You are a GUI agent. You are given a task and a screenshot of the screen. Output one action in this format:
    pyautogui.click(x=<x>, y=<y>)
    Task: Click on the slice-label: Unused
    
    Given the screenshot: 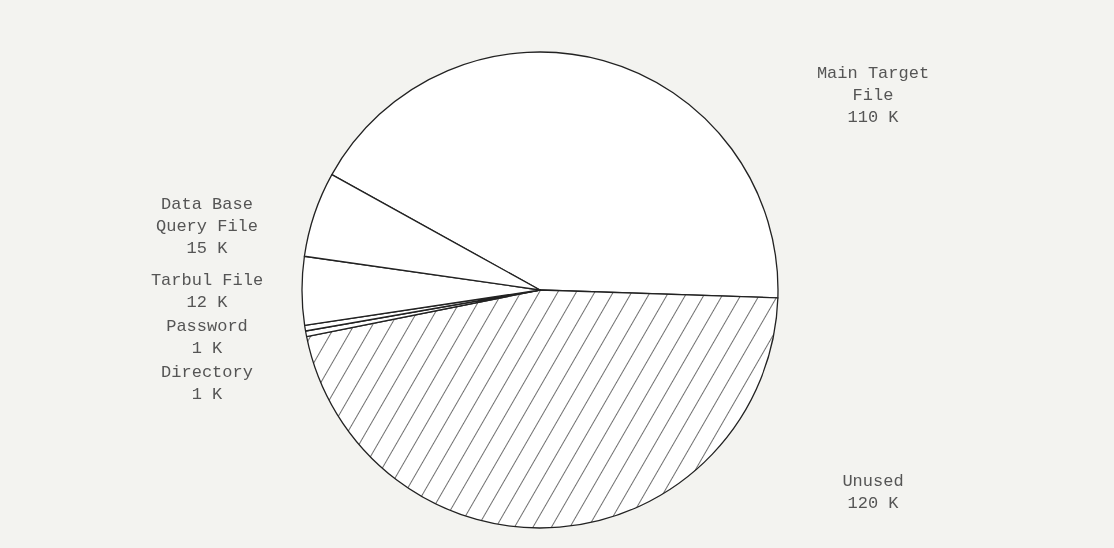 What is the action you would take?
    pyautogui.click(x=873, y=481)
    